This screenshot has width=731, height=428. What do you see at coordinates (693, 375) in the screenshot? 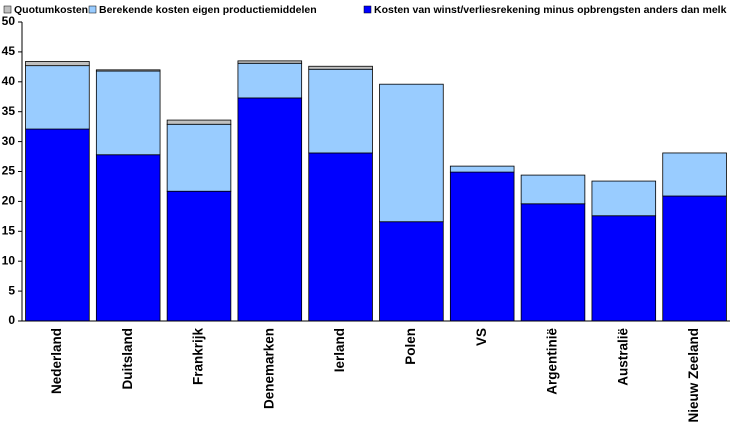
I see `x-tick-label: Nieuw Zeeland` at bounding box center [693, 375].